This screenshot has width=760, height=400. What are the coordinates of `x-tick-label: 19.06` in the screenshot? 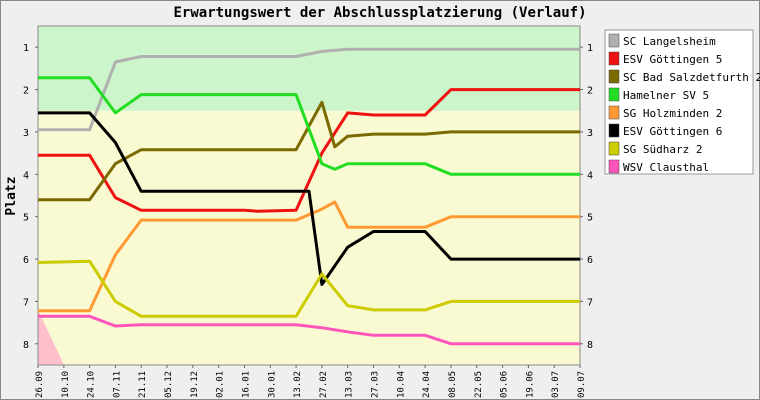 It's located at (530, 384).